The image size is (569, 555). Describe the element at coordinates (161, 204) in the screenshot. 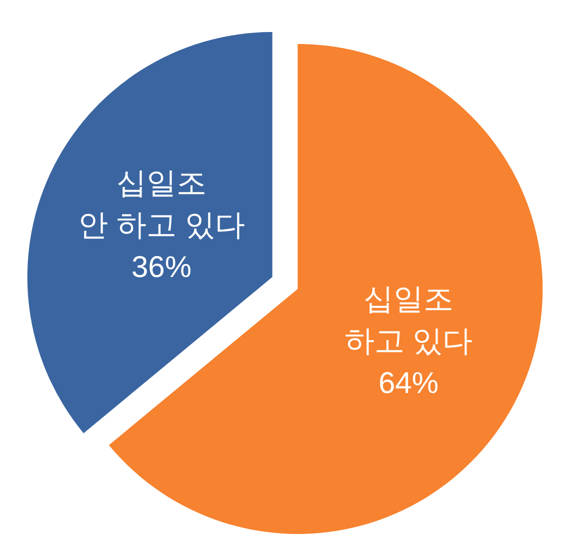

I see `slice-label: 십일조 안 하고 있다` at that location.